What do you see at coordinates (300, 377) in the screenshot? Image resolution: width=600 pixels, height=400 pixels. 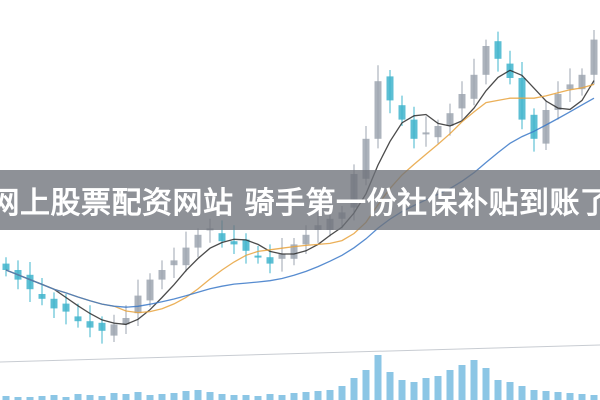 I see `volume-bars` at bounding box center [300, 377].